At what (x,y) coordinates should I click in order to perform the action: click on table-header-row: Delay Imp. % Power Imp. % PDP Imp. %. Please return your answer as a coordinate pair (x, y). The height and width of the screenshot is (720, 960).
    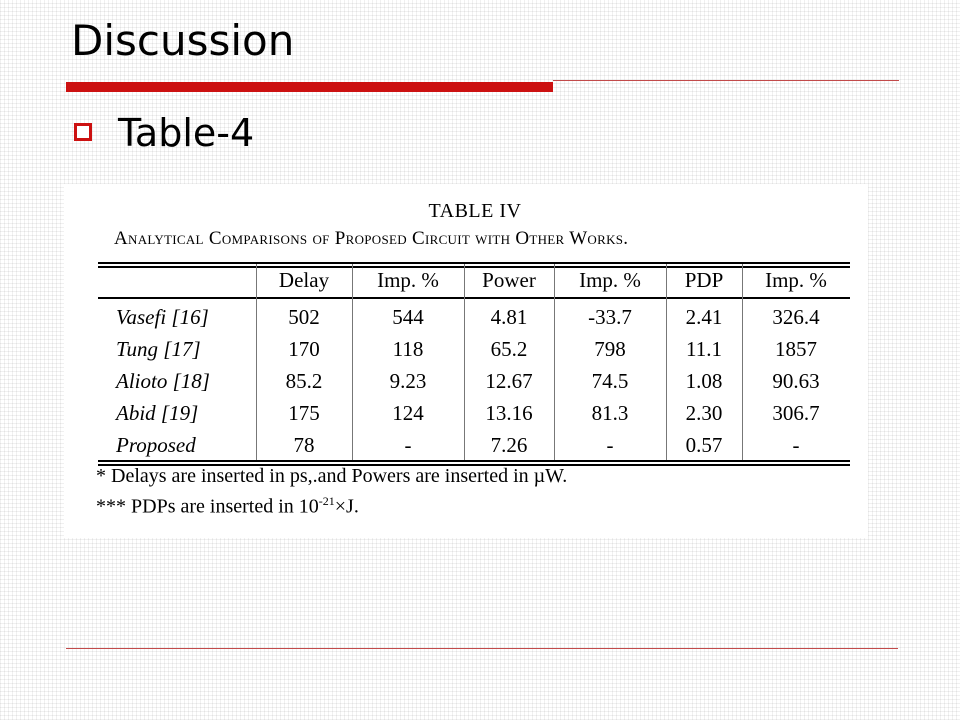
    Looking at the image, I should click on (474, 280).